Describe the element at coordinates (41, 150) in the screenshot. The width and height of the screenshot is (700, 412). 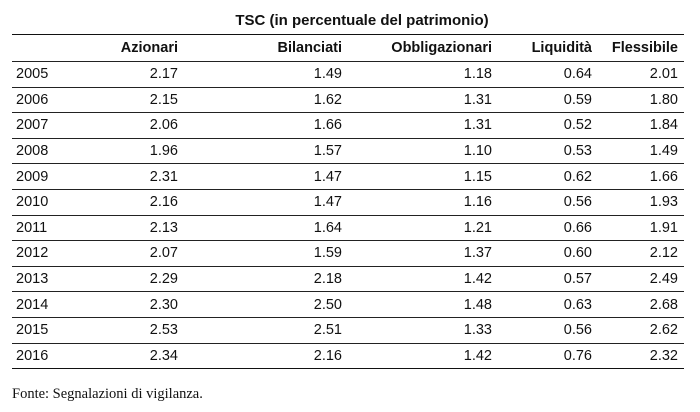
I see `cell-year: 2008` at that location.